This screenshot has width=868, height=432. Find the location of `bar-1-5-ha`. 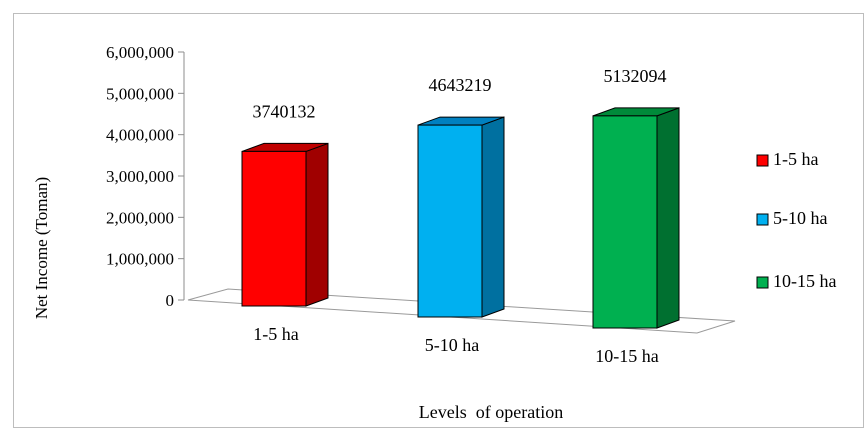

bar-1-5-ha is located at coordinates (285, 224).